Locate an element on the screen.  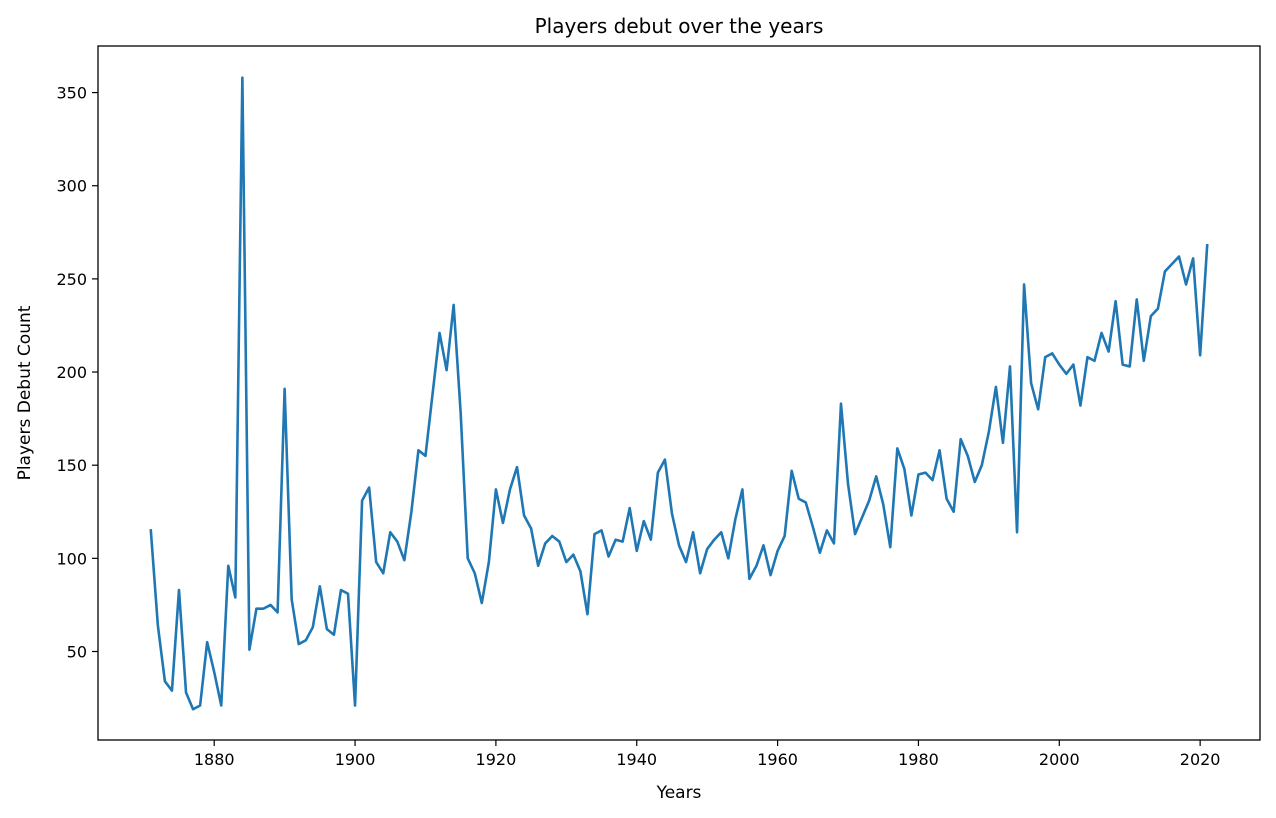
y-tick-label: 200 is located at coordinates (71, 372).